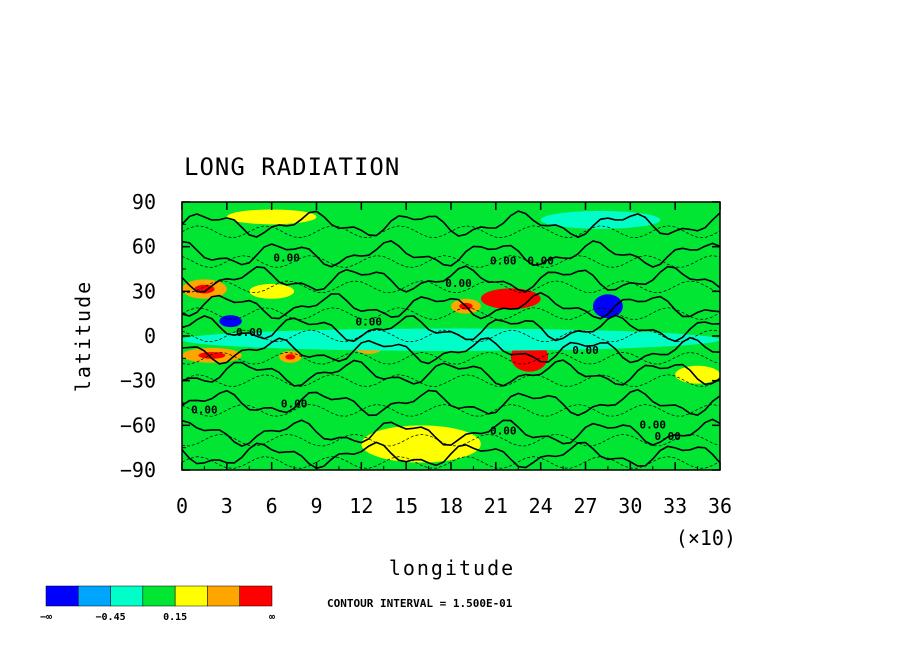 This screenshot has width=904, height=654. I want to click on x-tick-label: 24, so click(541, 506).